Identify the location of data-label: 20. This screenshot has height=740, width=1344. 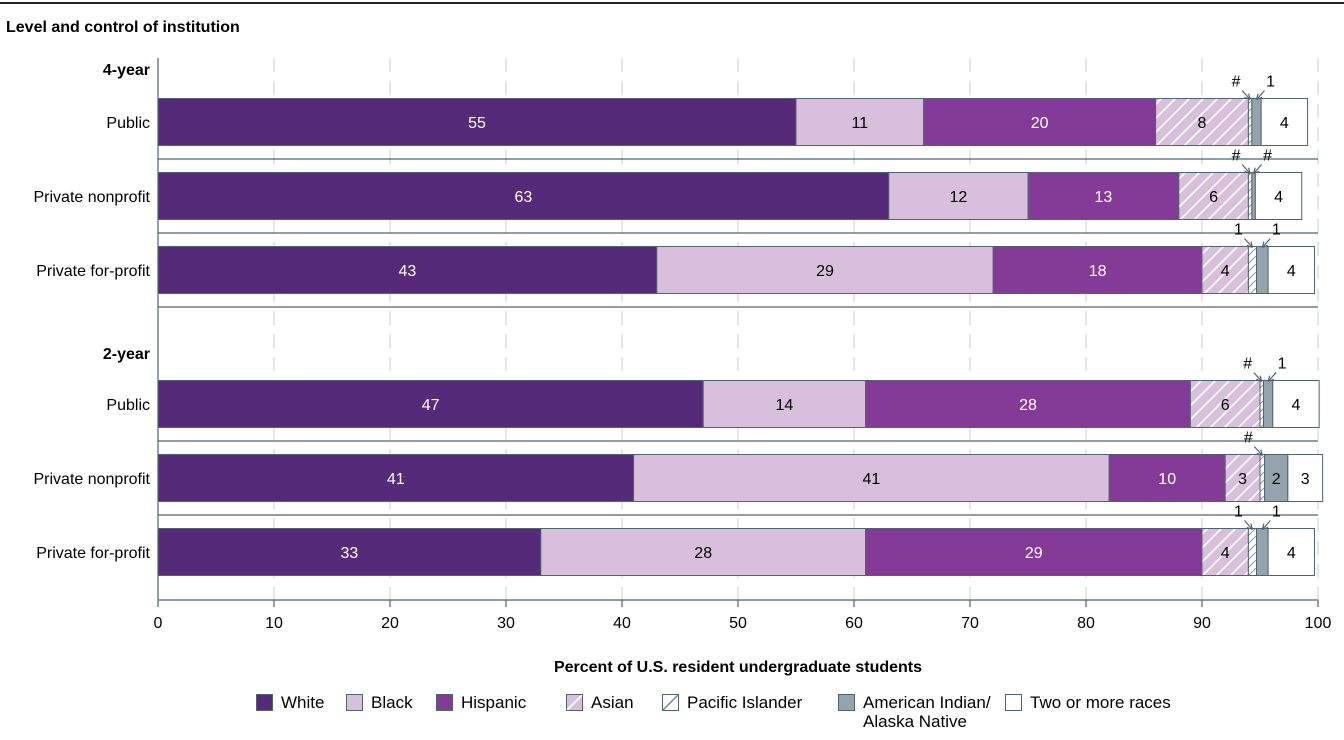
(1040, 123).